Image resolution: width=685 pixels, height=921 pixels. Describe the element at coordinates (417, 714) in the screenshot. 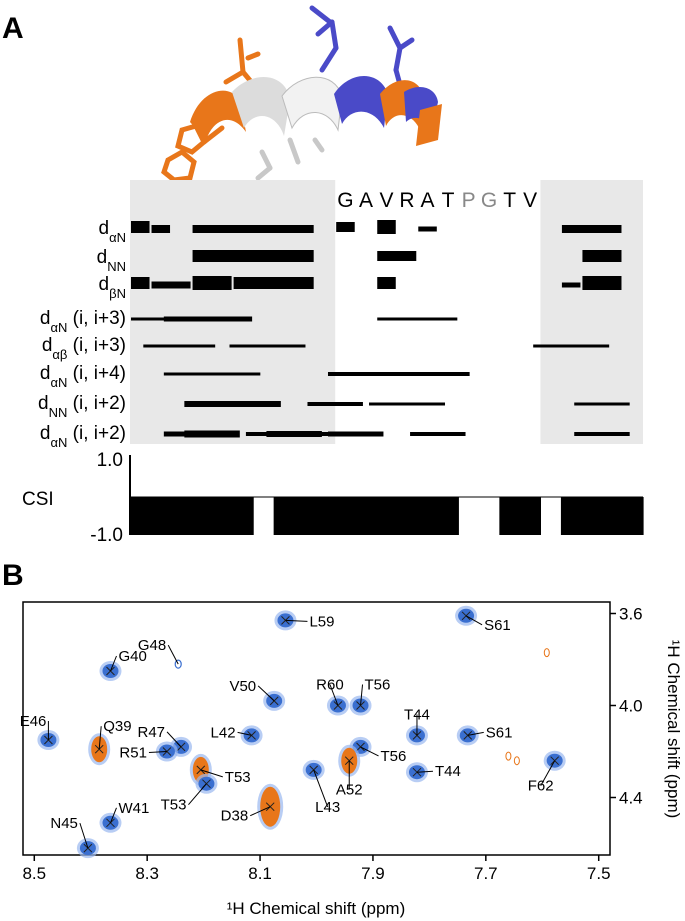

I see `peak-label: T44` at that location.